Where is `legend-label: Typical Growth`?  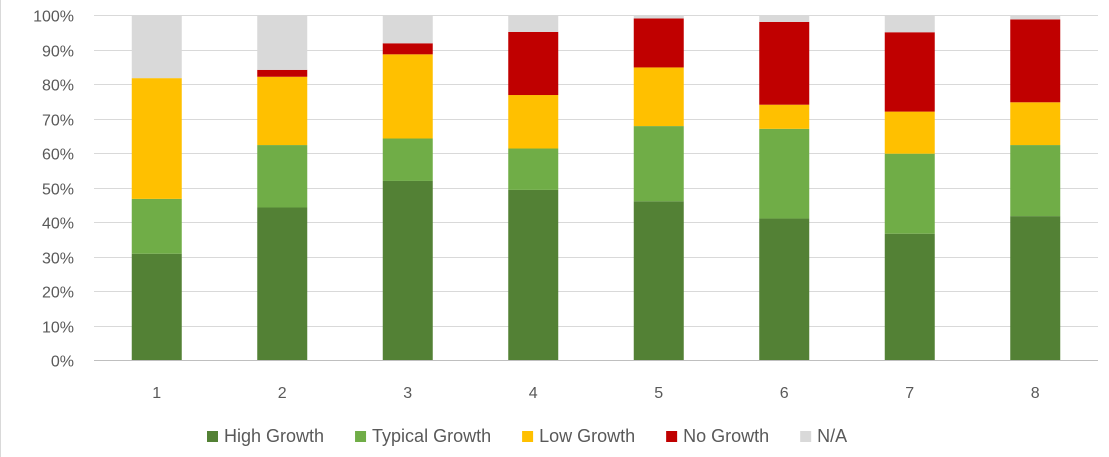 legend-label: Typical Growth is located at coordinates (431, 436).